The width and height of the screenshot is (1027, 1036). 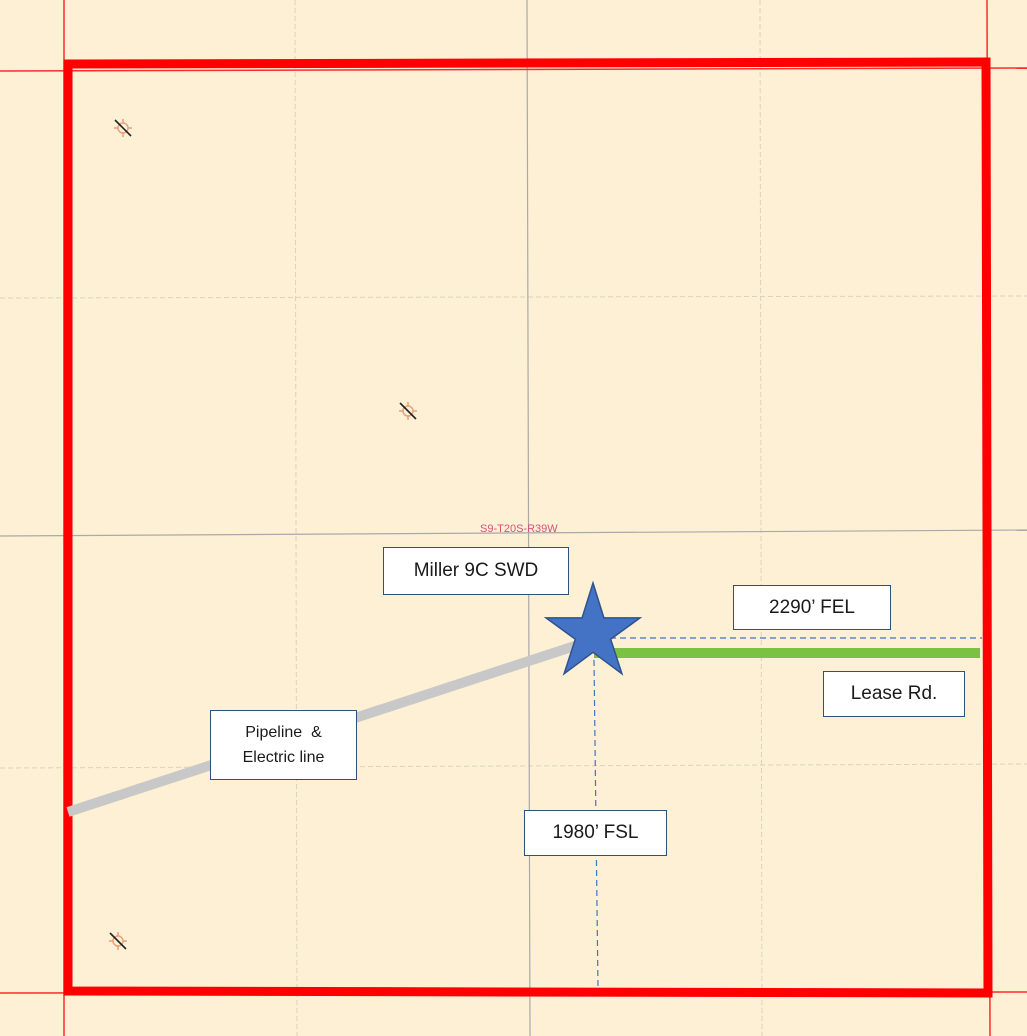 I want to click on fel-distance-label: 2290’ FEL, so click(x=812, y=607).